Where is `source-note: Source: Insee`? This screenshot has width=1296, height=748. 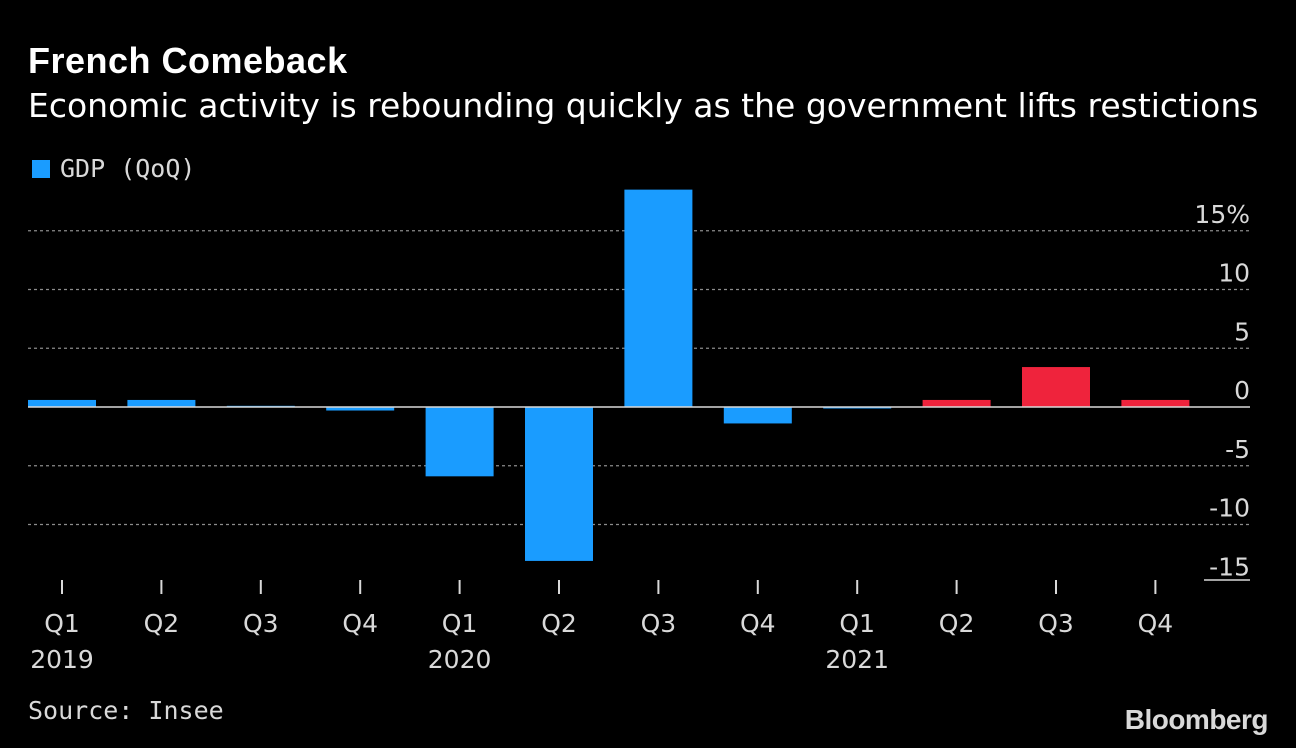 source-note: Source: Insee is located at coordinates (126, 710).